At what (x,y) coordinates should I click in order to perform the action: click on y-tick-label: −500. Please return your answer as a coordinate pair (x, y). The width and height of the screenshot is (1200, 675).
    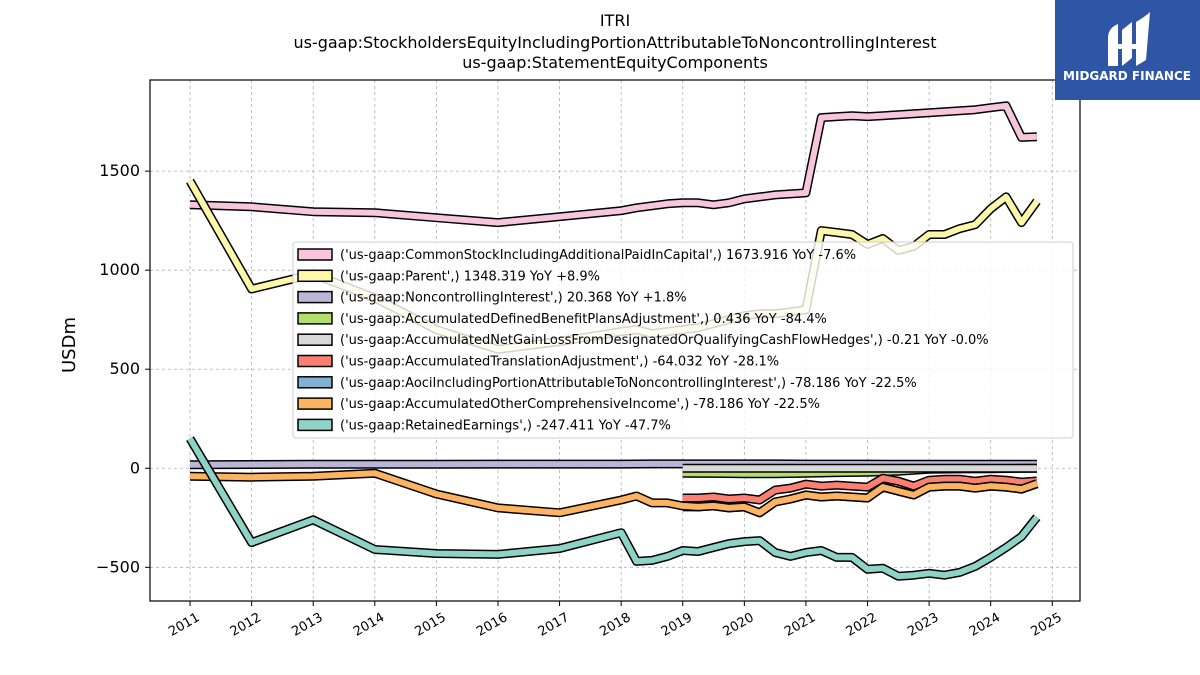
    Looking at the image, I should click on (118, 566).